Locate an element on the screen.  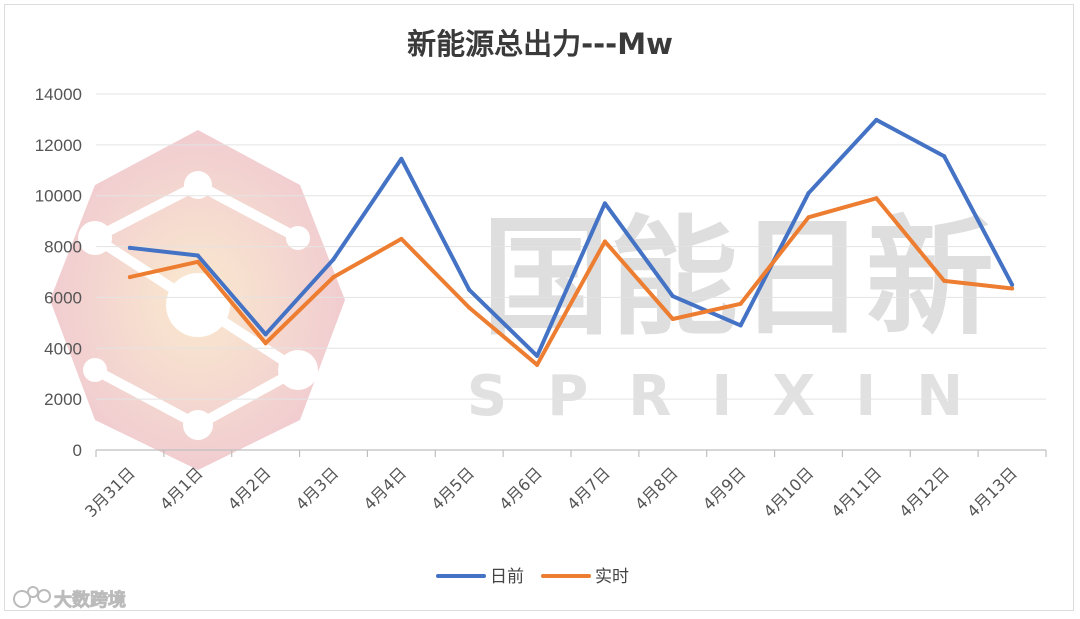
y-tick-labels: 14000 12000 10000 8000 6000 4000 2000 0 is located at coordinates (58, 272).